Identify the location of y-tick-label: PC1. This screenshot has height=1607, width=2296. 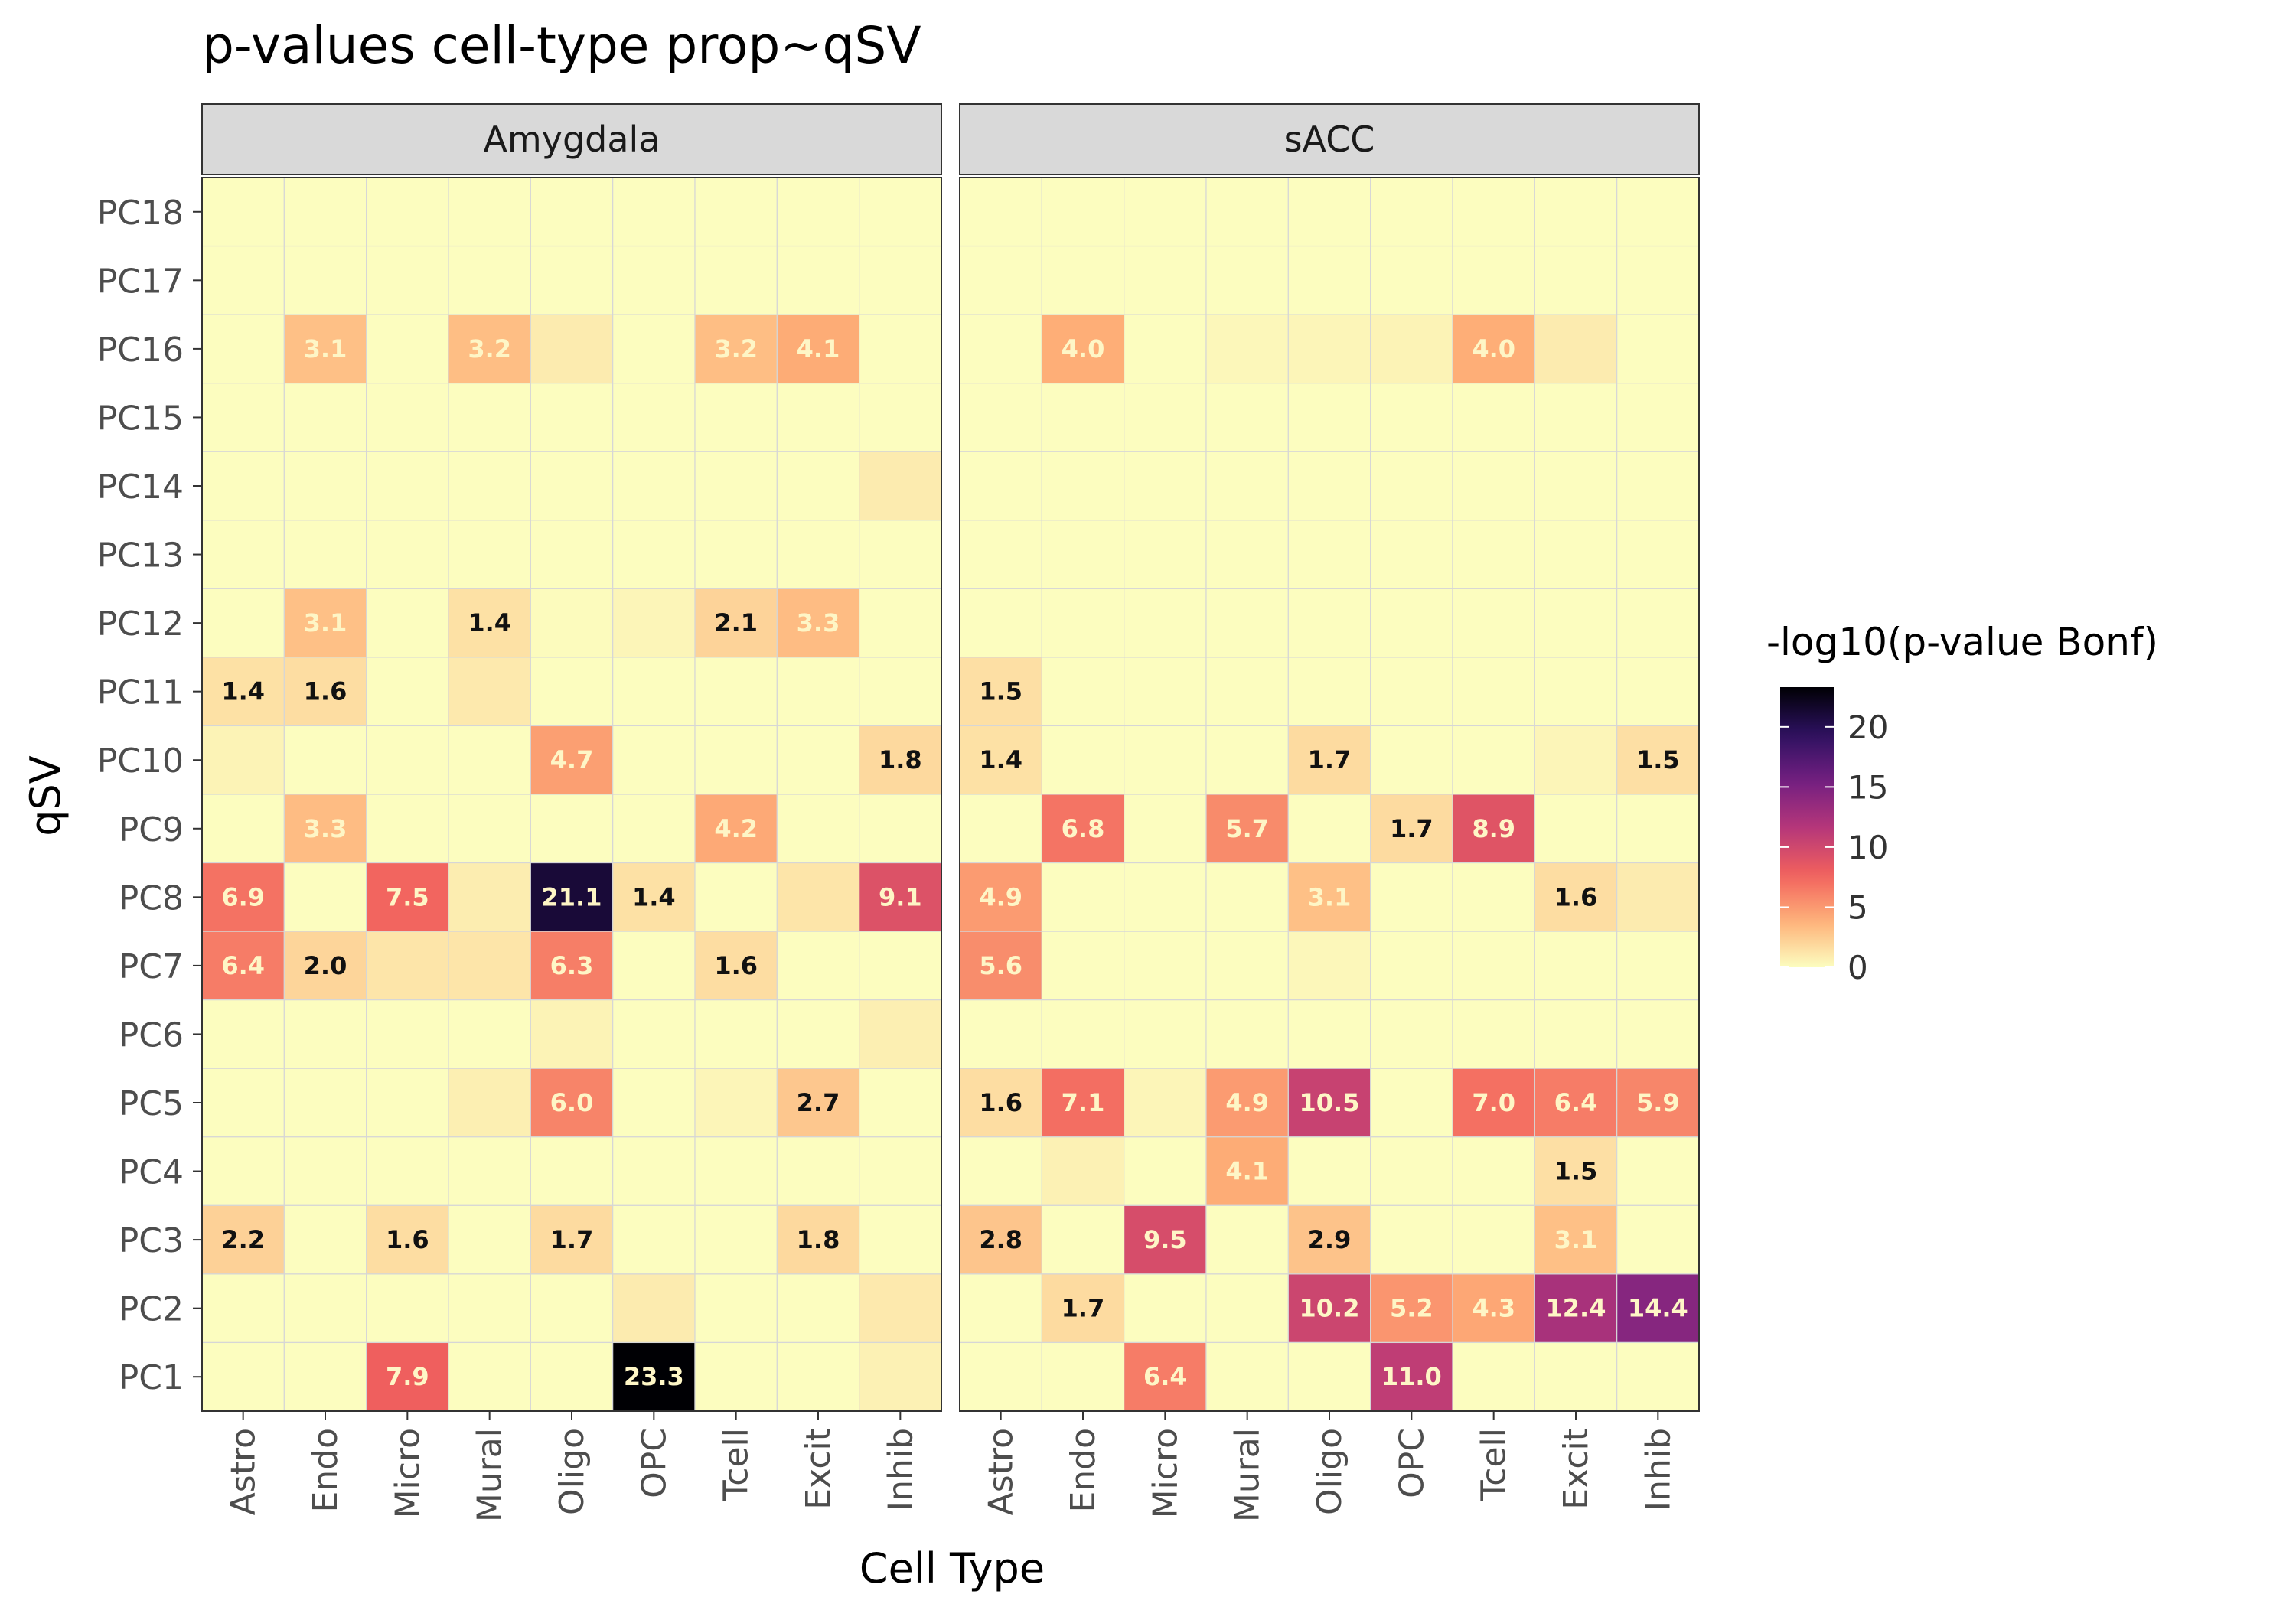
(151, 1377).